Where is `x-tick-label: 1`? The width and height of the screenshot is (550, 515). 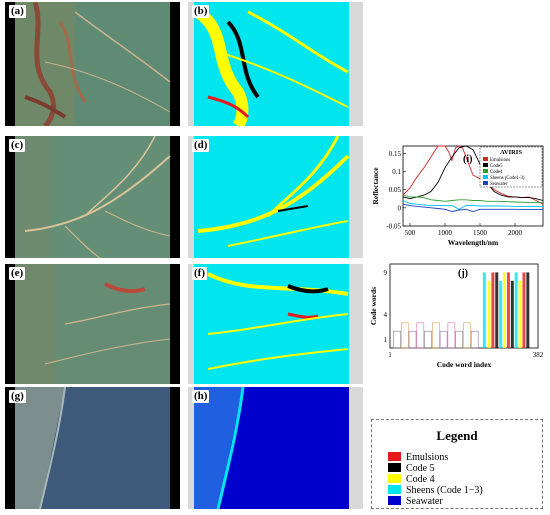
x-tick-label: 1 is located at coordinates (390, 355).